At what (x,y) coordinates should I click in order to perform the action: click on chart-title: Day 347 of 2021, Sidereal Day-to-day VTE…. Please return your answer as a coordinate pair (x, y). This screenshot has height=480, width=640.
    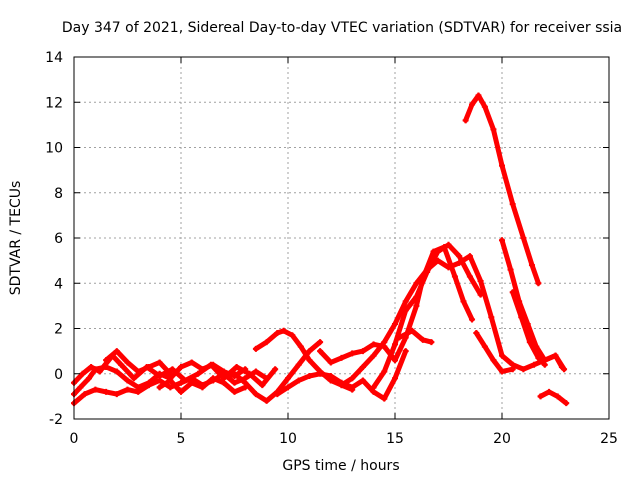
    Looking at the image, I should click on (342, 28).